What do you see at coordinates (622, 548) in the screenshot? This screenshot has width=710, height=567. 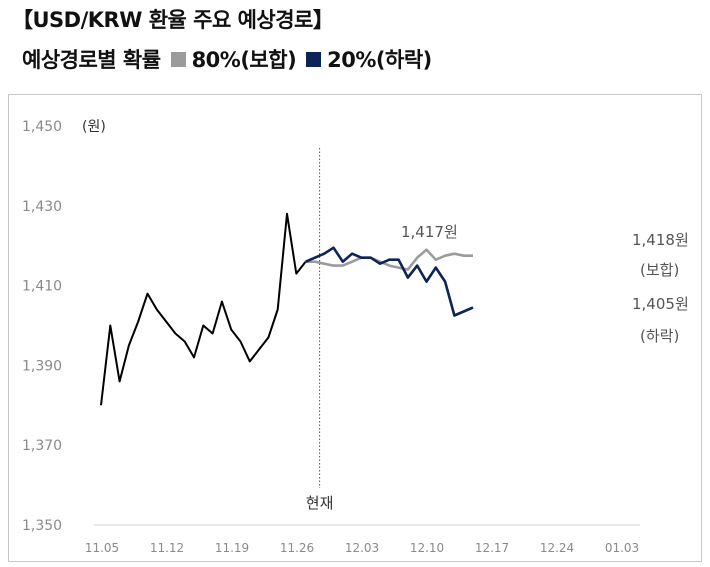 I see `x-tick-label: 01.03` at bounding box center [622, 548].